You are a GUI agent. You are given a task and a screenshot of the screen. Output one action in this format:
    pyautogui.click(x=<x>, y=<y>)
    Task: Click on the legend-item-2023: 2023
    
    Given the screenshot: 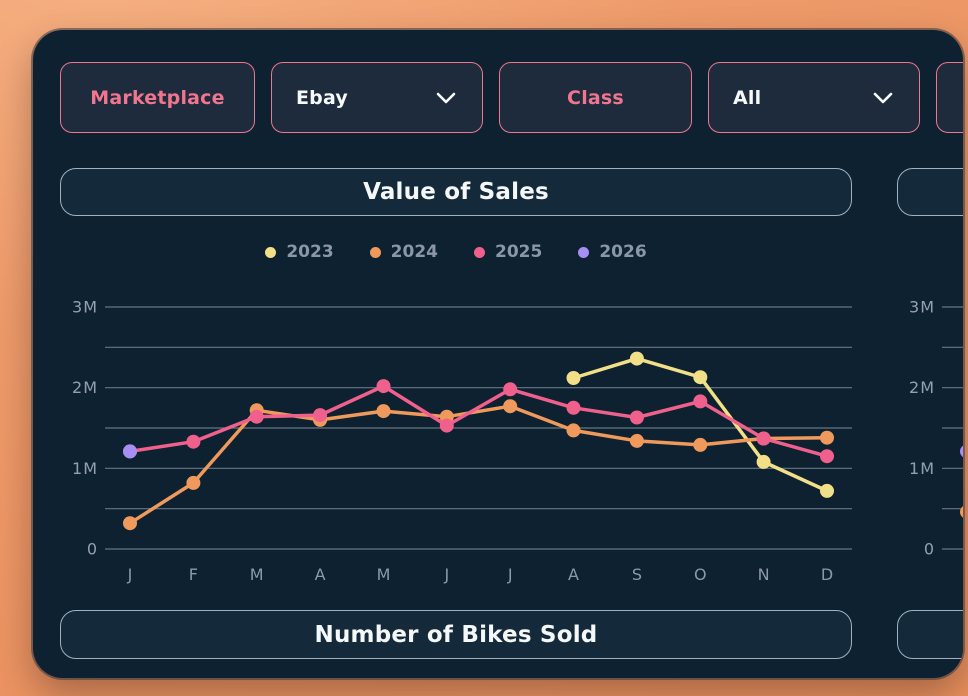 What is the action you would take?
    pyautogui.click(x=299, y=252)
    